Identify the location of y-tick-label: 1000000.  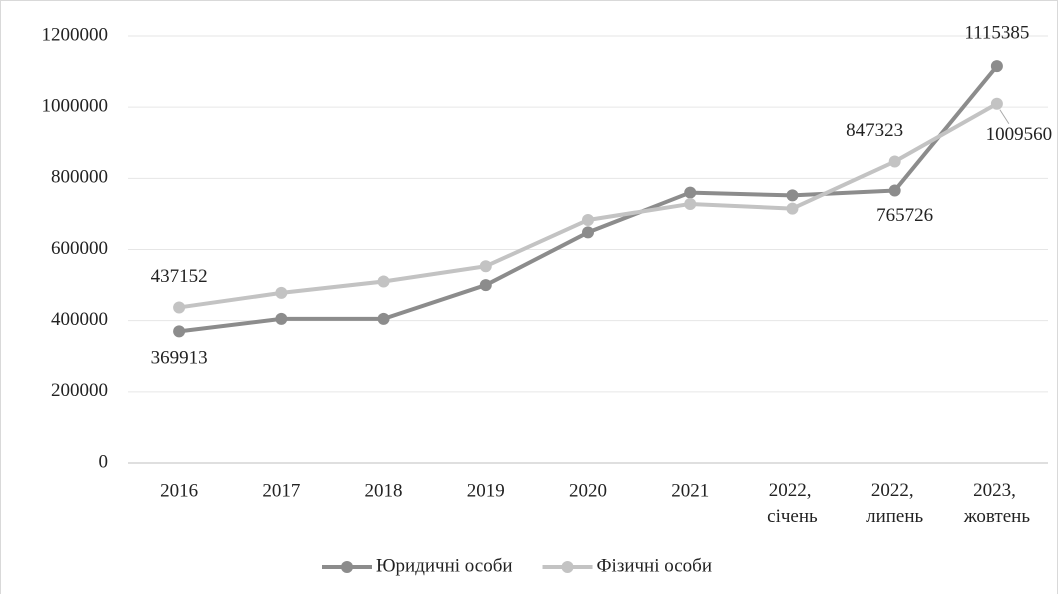
(75, 106).